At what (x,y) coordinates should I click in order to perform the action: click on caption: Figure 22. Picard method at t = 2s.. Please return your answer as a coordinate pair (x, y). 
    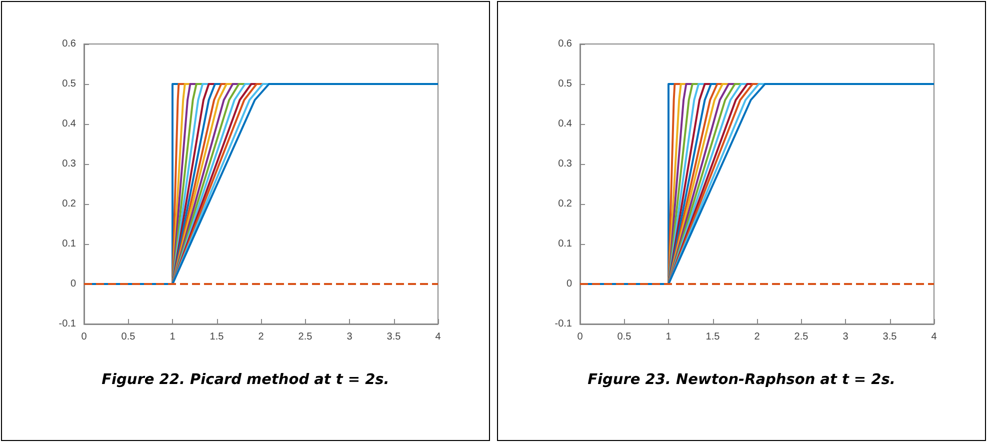
    Looking at the image, I should click on (245, 380).